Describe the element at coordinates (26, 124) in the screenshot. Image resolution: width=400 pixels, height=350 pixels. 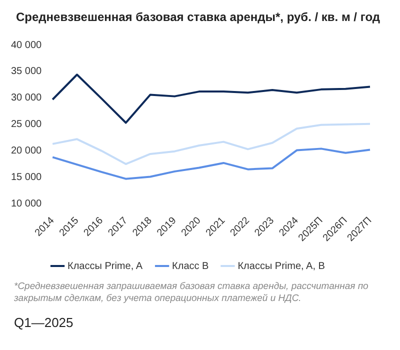
I see `y-tick-label: 25 000` at that location.